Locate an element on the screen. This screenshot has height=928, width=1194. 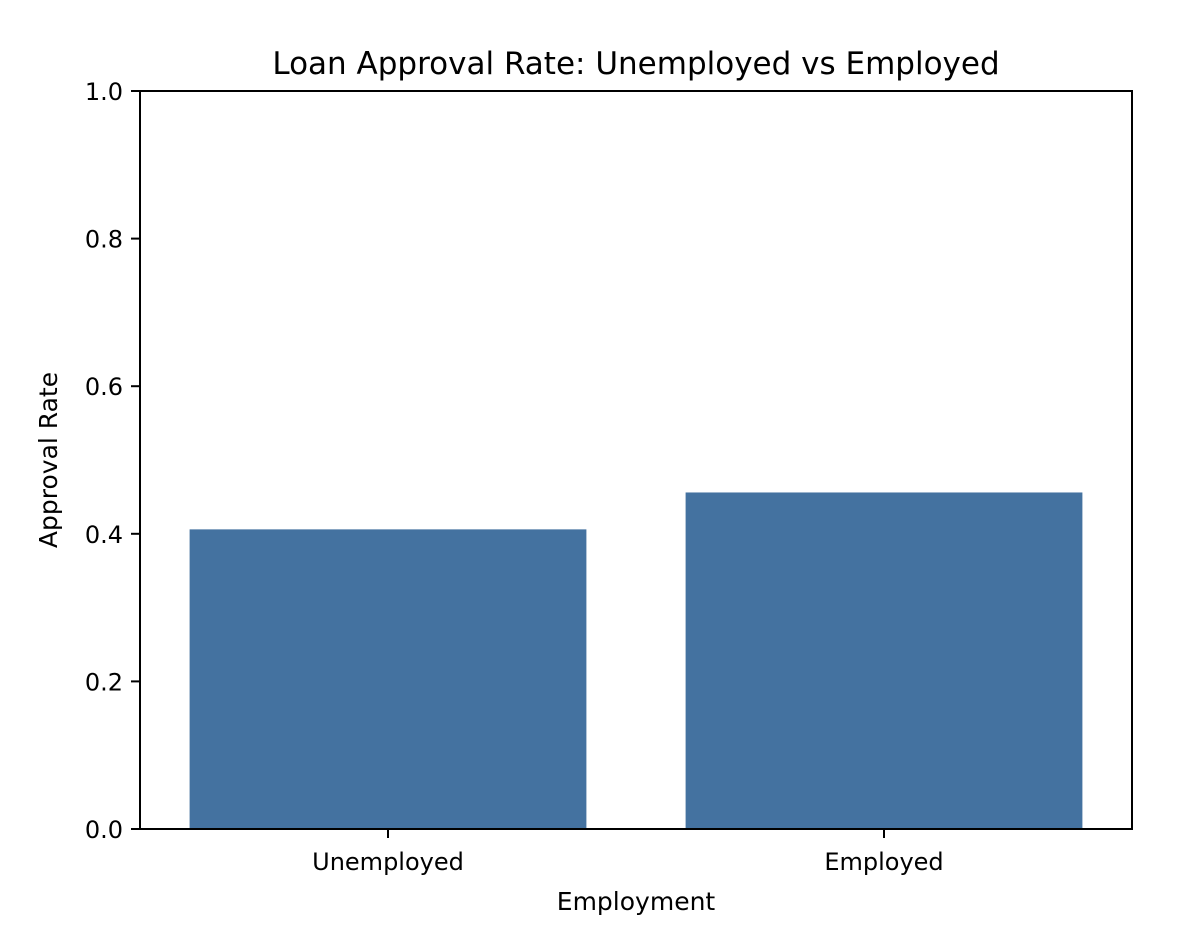
y-tick-label: 0.2 is located at coordinates (104, 682).